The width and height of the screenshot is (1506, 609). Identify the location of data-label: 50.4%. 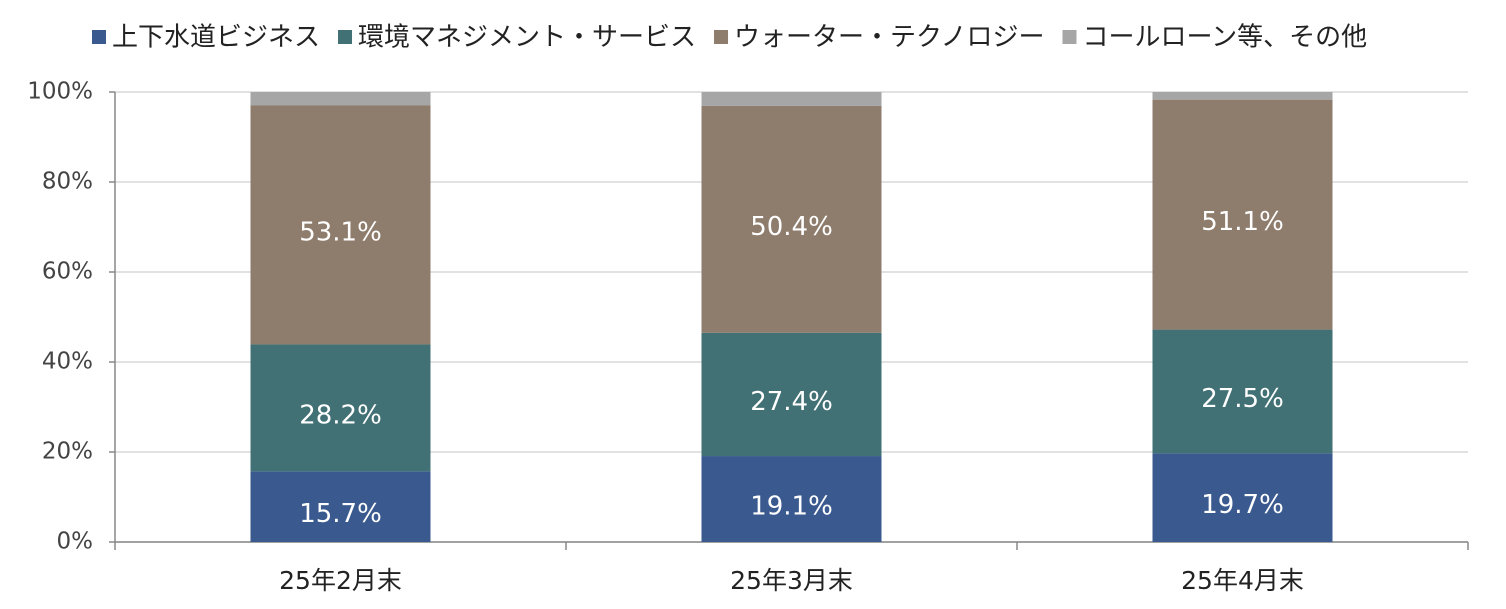
(791, 227).